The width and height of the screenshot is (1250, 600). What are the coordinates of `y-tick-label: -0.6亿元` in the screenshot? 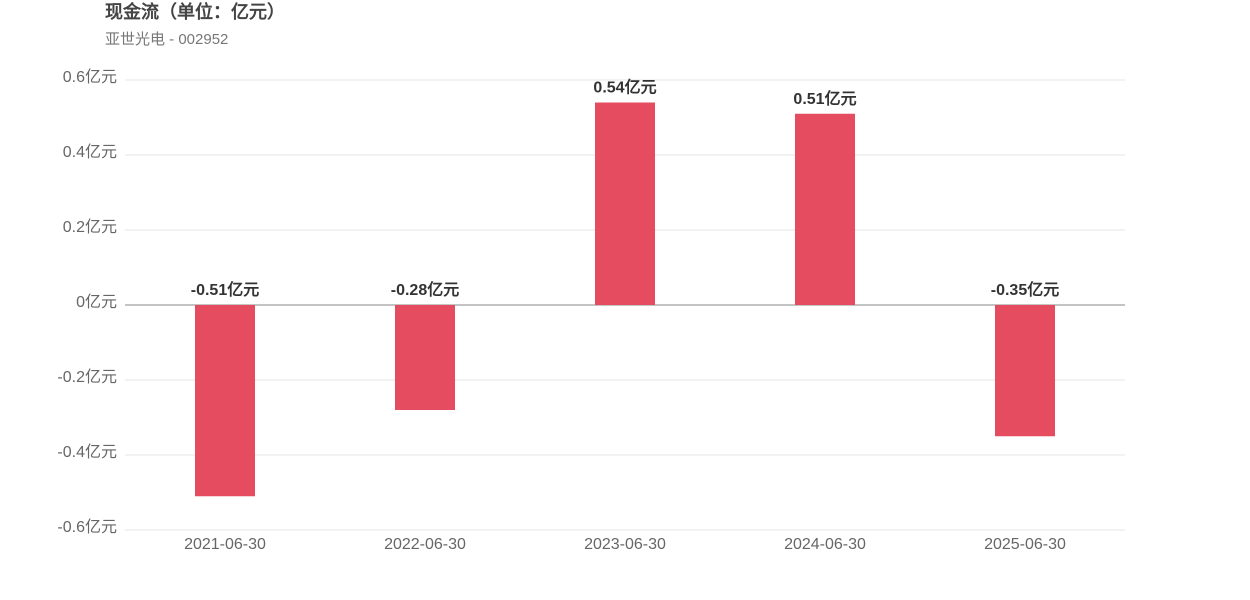 It's located at (87, 527).